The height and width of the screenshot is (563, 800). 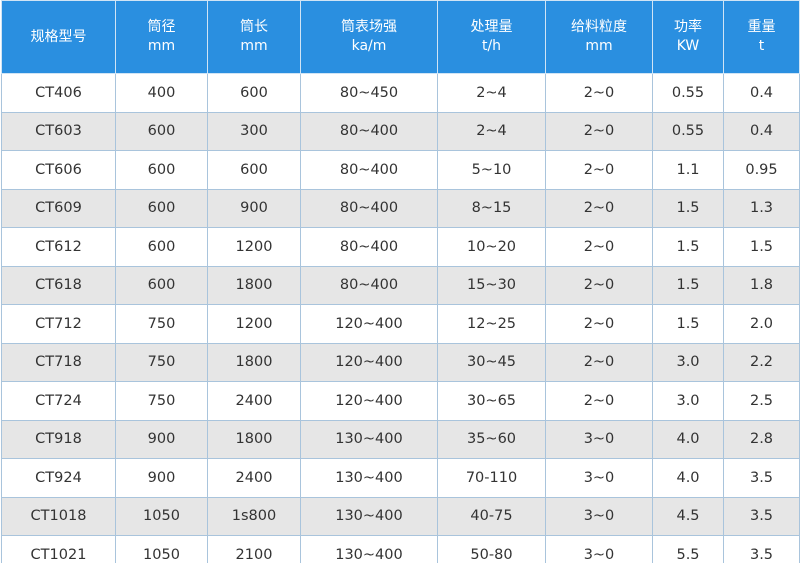 What do you see at coordinates (254, 27) in the screenshot?
I see `header-text: 筒长` at bounding box center [254, 27].